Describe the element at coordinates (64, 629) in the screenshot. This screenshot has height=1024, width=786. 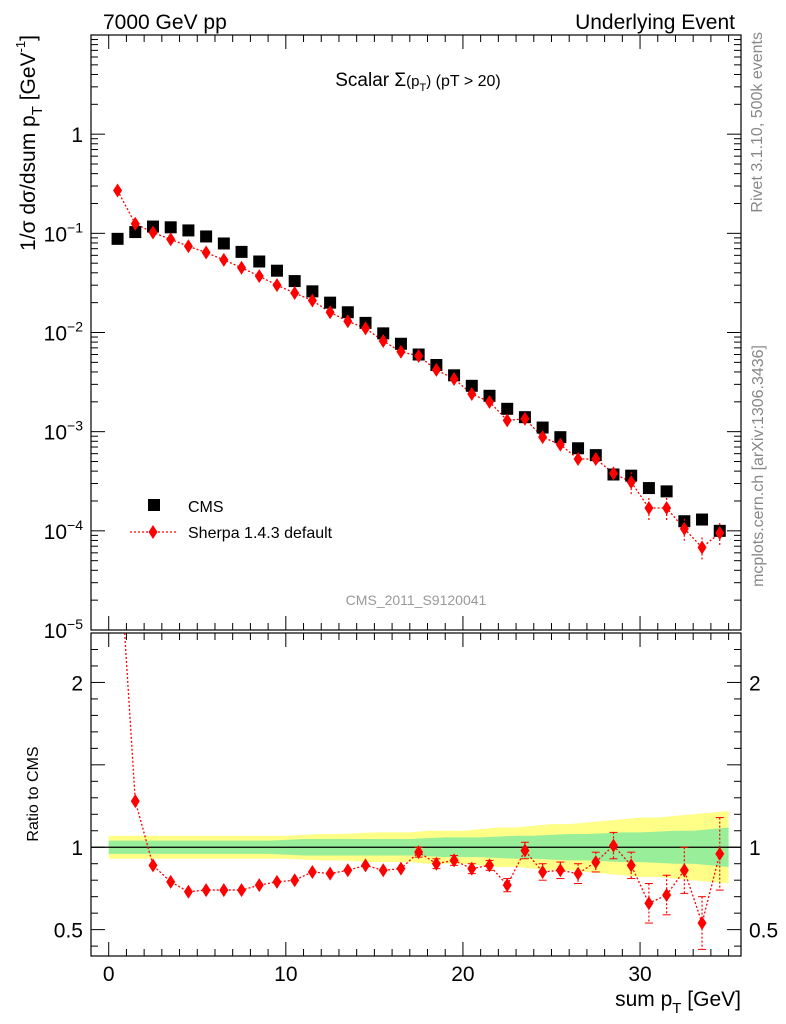
I see `y-tick-label: 10⁻⁵` at that location.